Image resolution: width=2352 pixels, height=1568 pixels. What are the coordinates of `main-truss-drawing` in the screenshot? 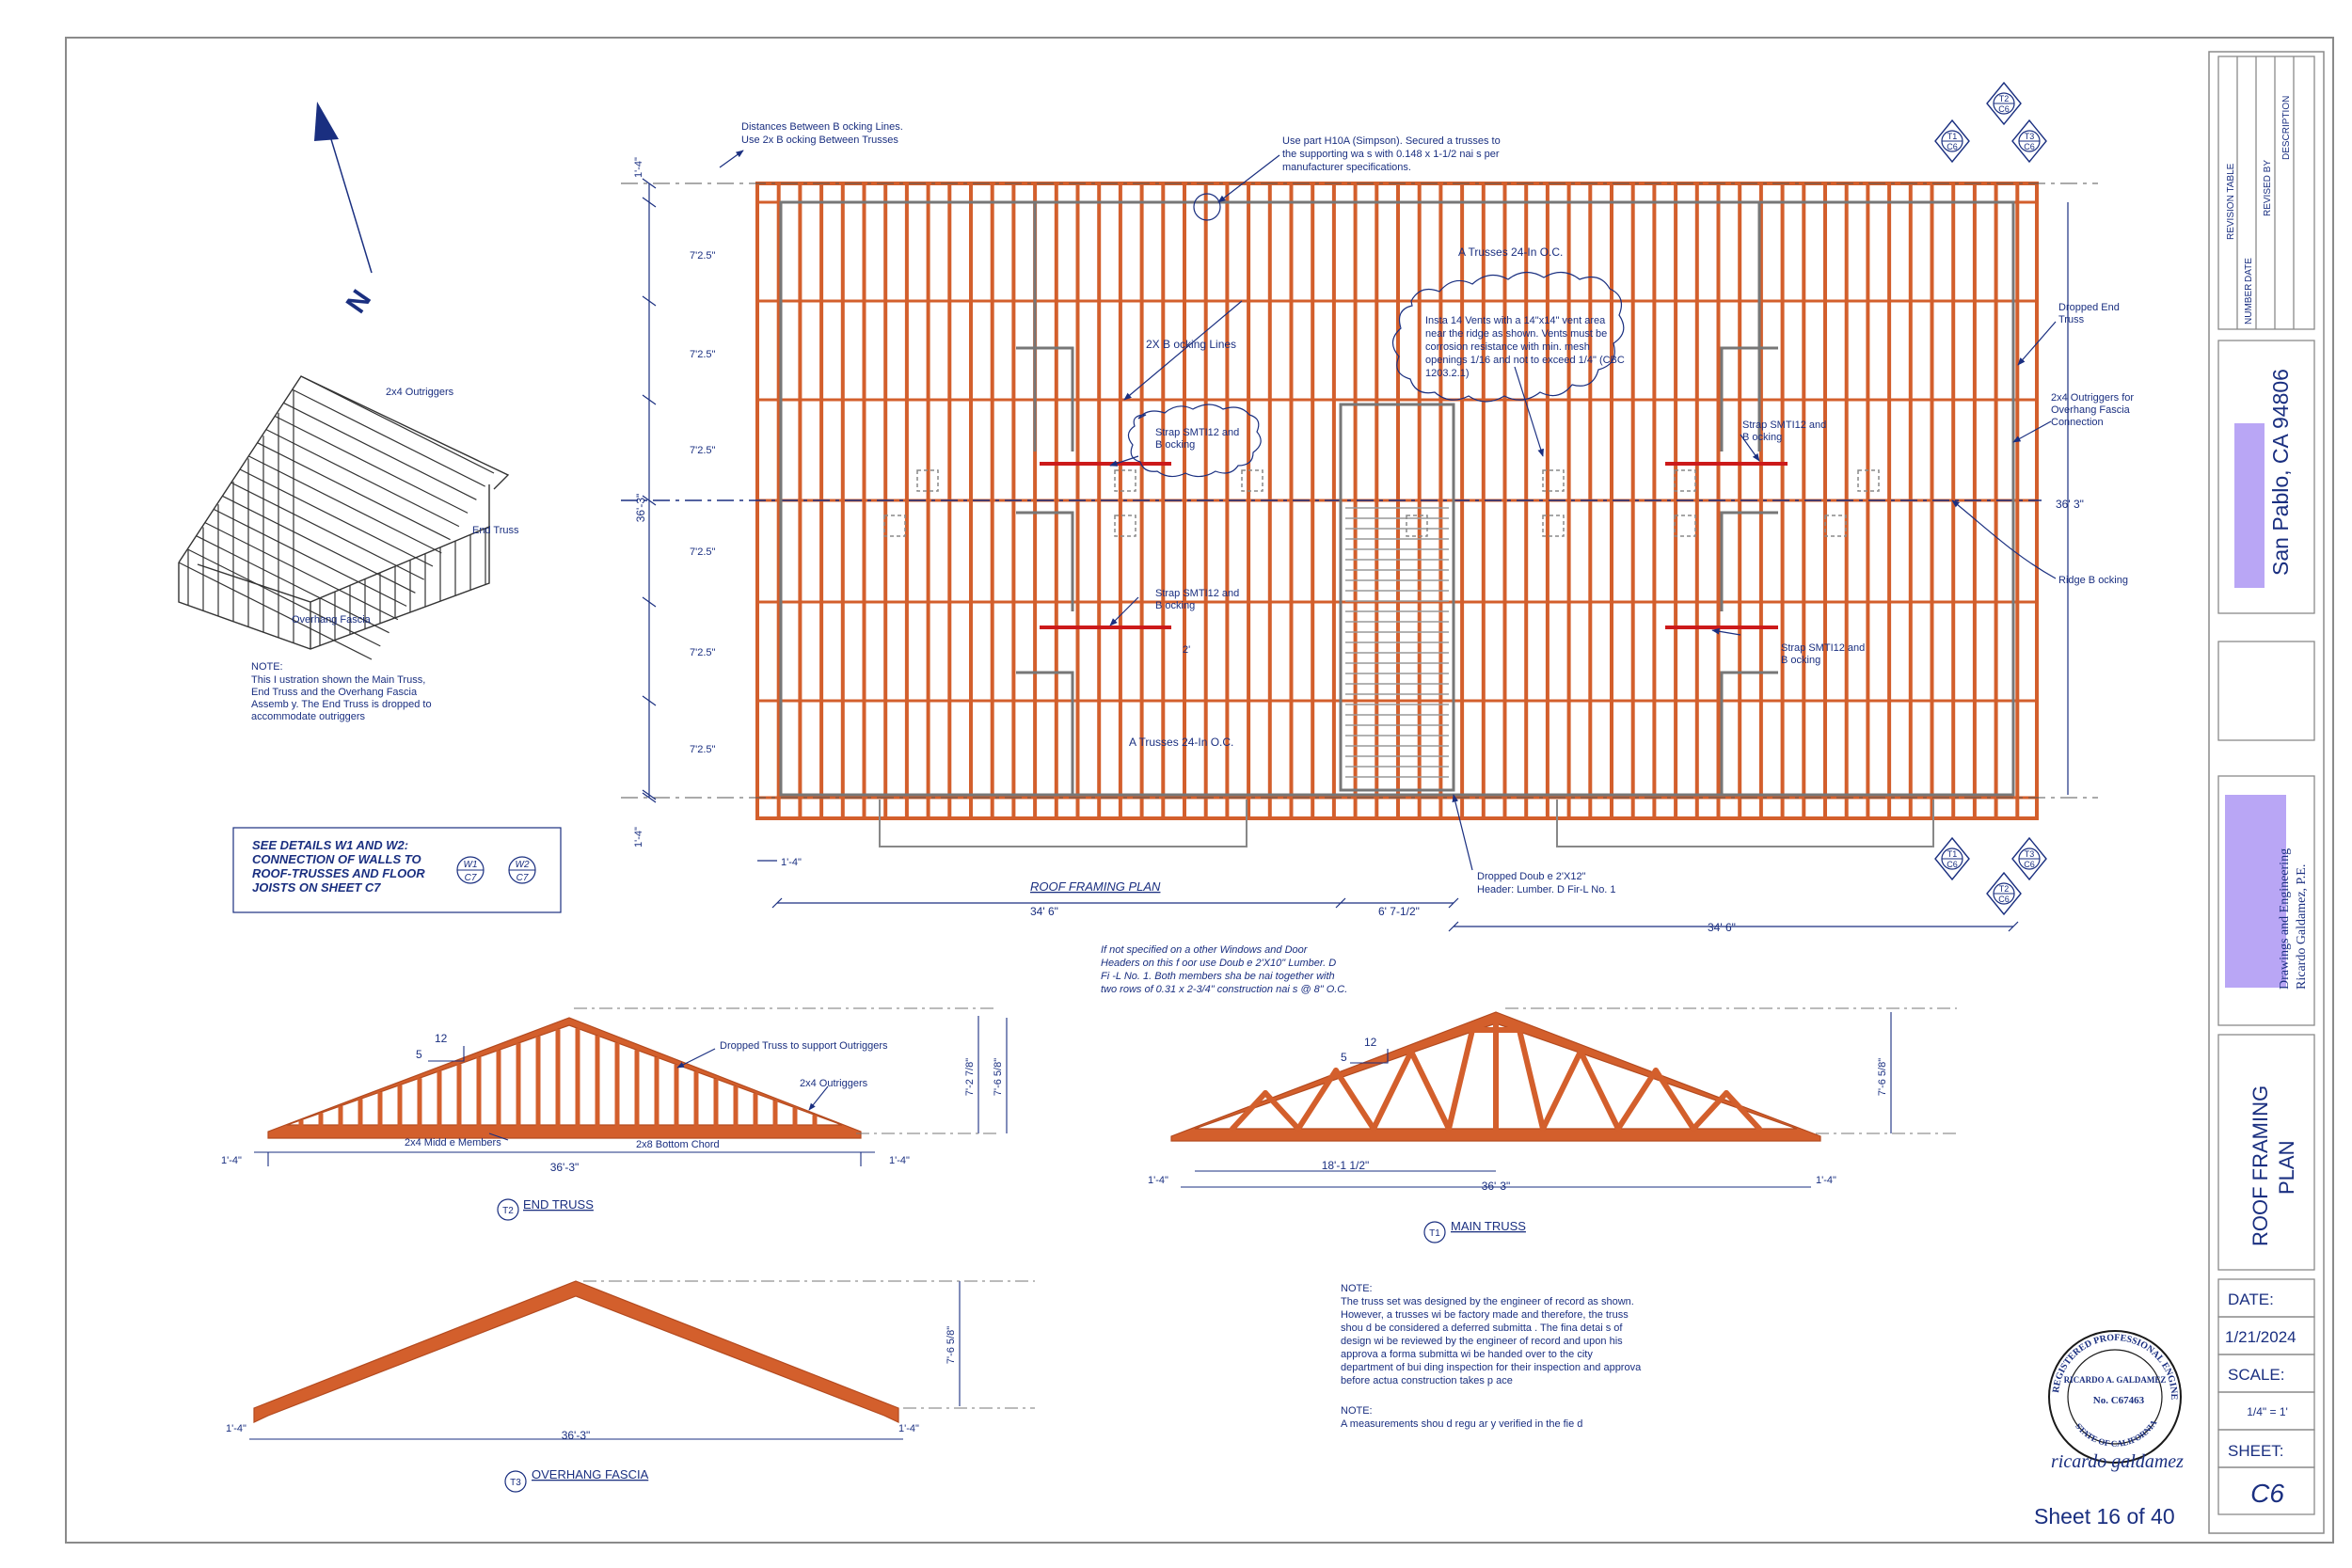 It's located at (1495, 1076).